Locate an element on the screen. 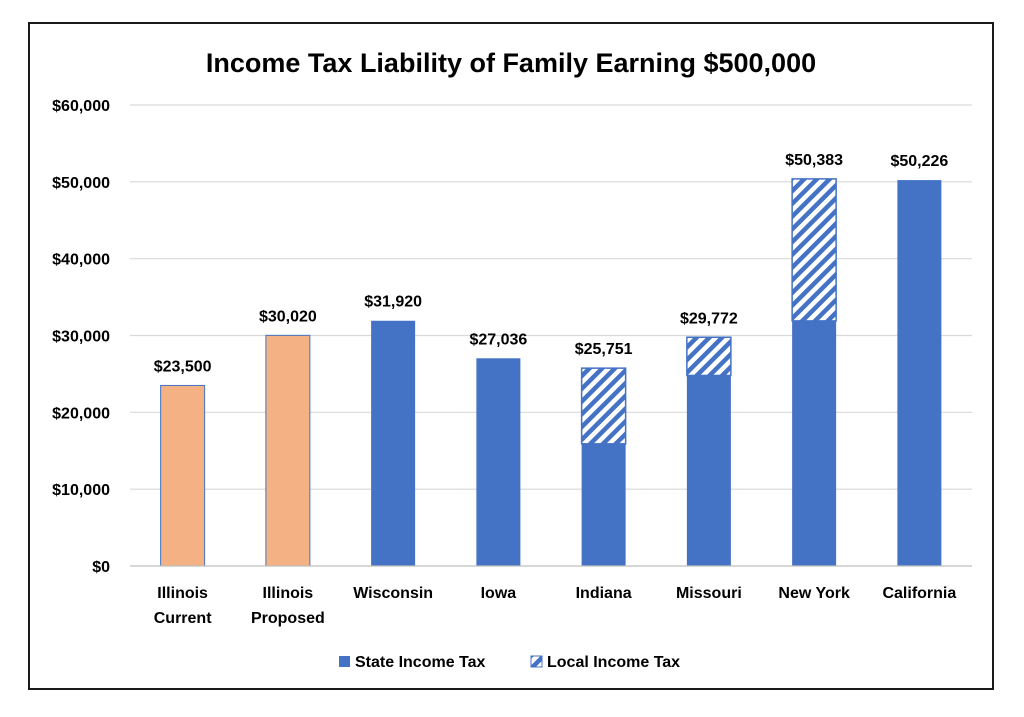 The height and width of the screenshot is (717, 1024). y-tick-label: $0 is located at coordinates (101, 567).